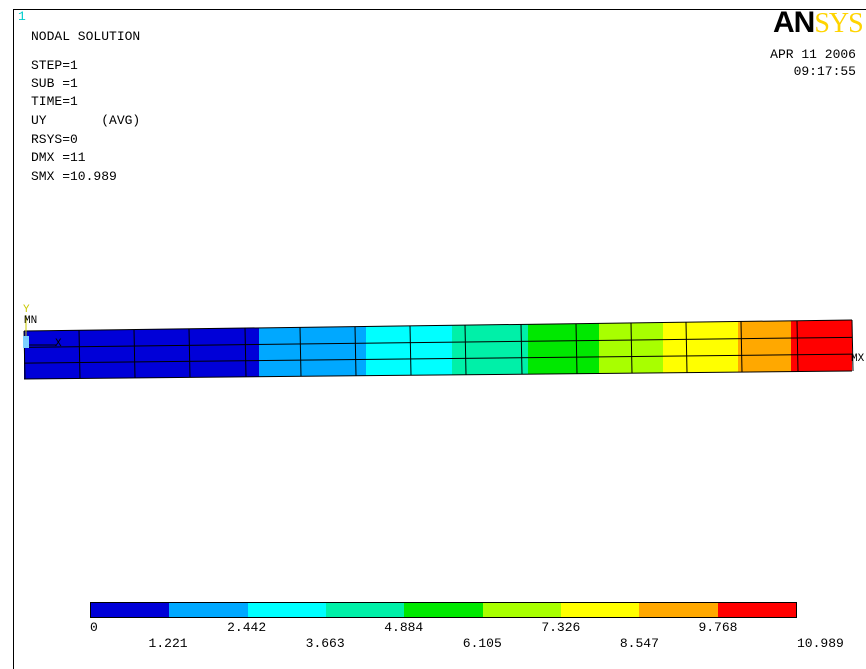  Describe the element at coordinates (561, 627) in the screenshot. I see `legend-value-label: 7.326` at that location.